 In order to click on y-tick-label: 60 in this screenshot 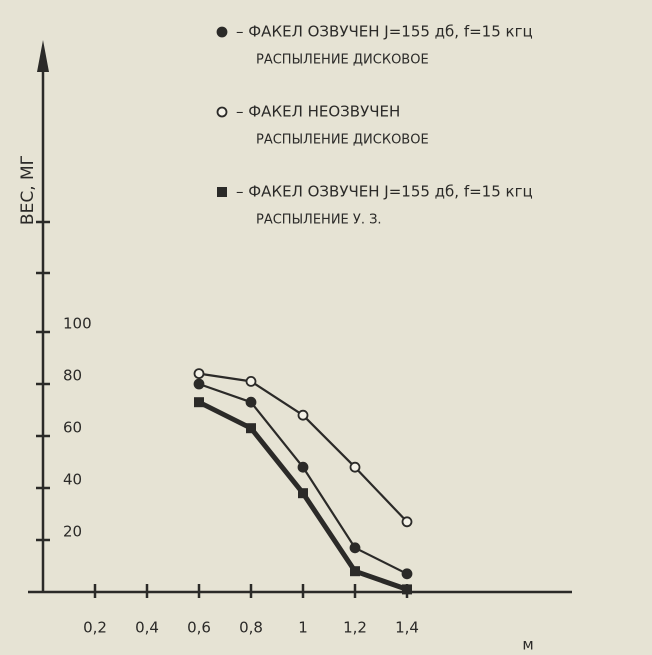, I will do `click(72, 428)`.